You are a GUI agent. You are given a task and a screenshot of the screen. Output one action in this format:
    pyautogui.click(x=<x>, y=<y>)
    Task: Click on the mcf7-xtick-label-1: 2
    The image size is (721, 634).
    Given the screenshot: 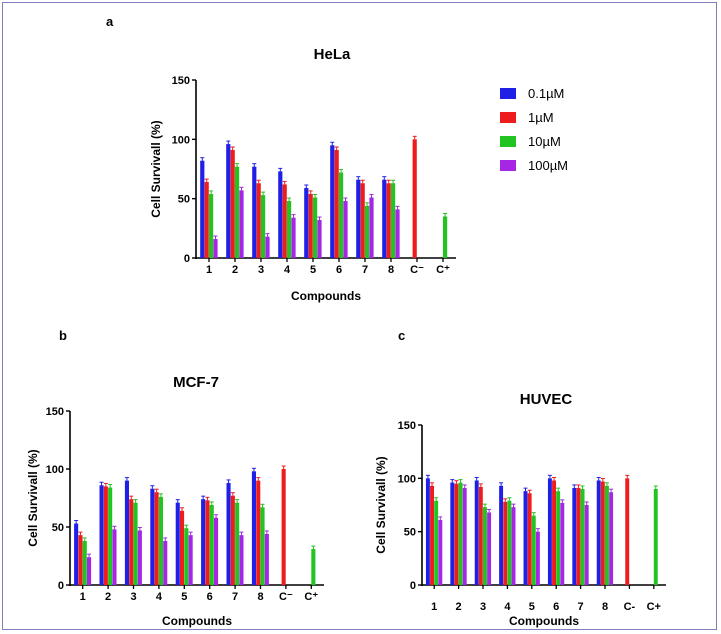 What is the action you would take?
    pyautogui.click(x=108, y=597)
    